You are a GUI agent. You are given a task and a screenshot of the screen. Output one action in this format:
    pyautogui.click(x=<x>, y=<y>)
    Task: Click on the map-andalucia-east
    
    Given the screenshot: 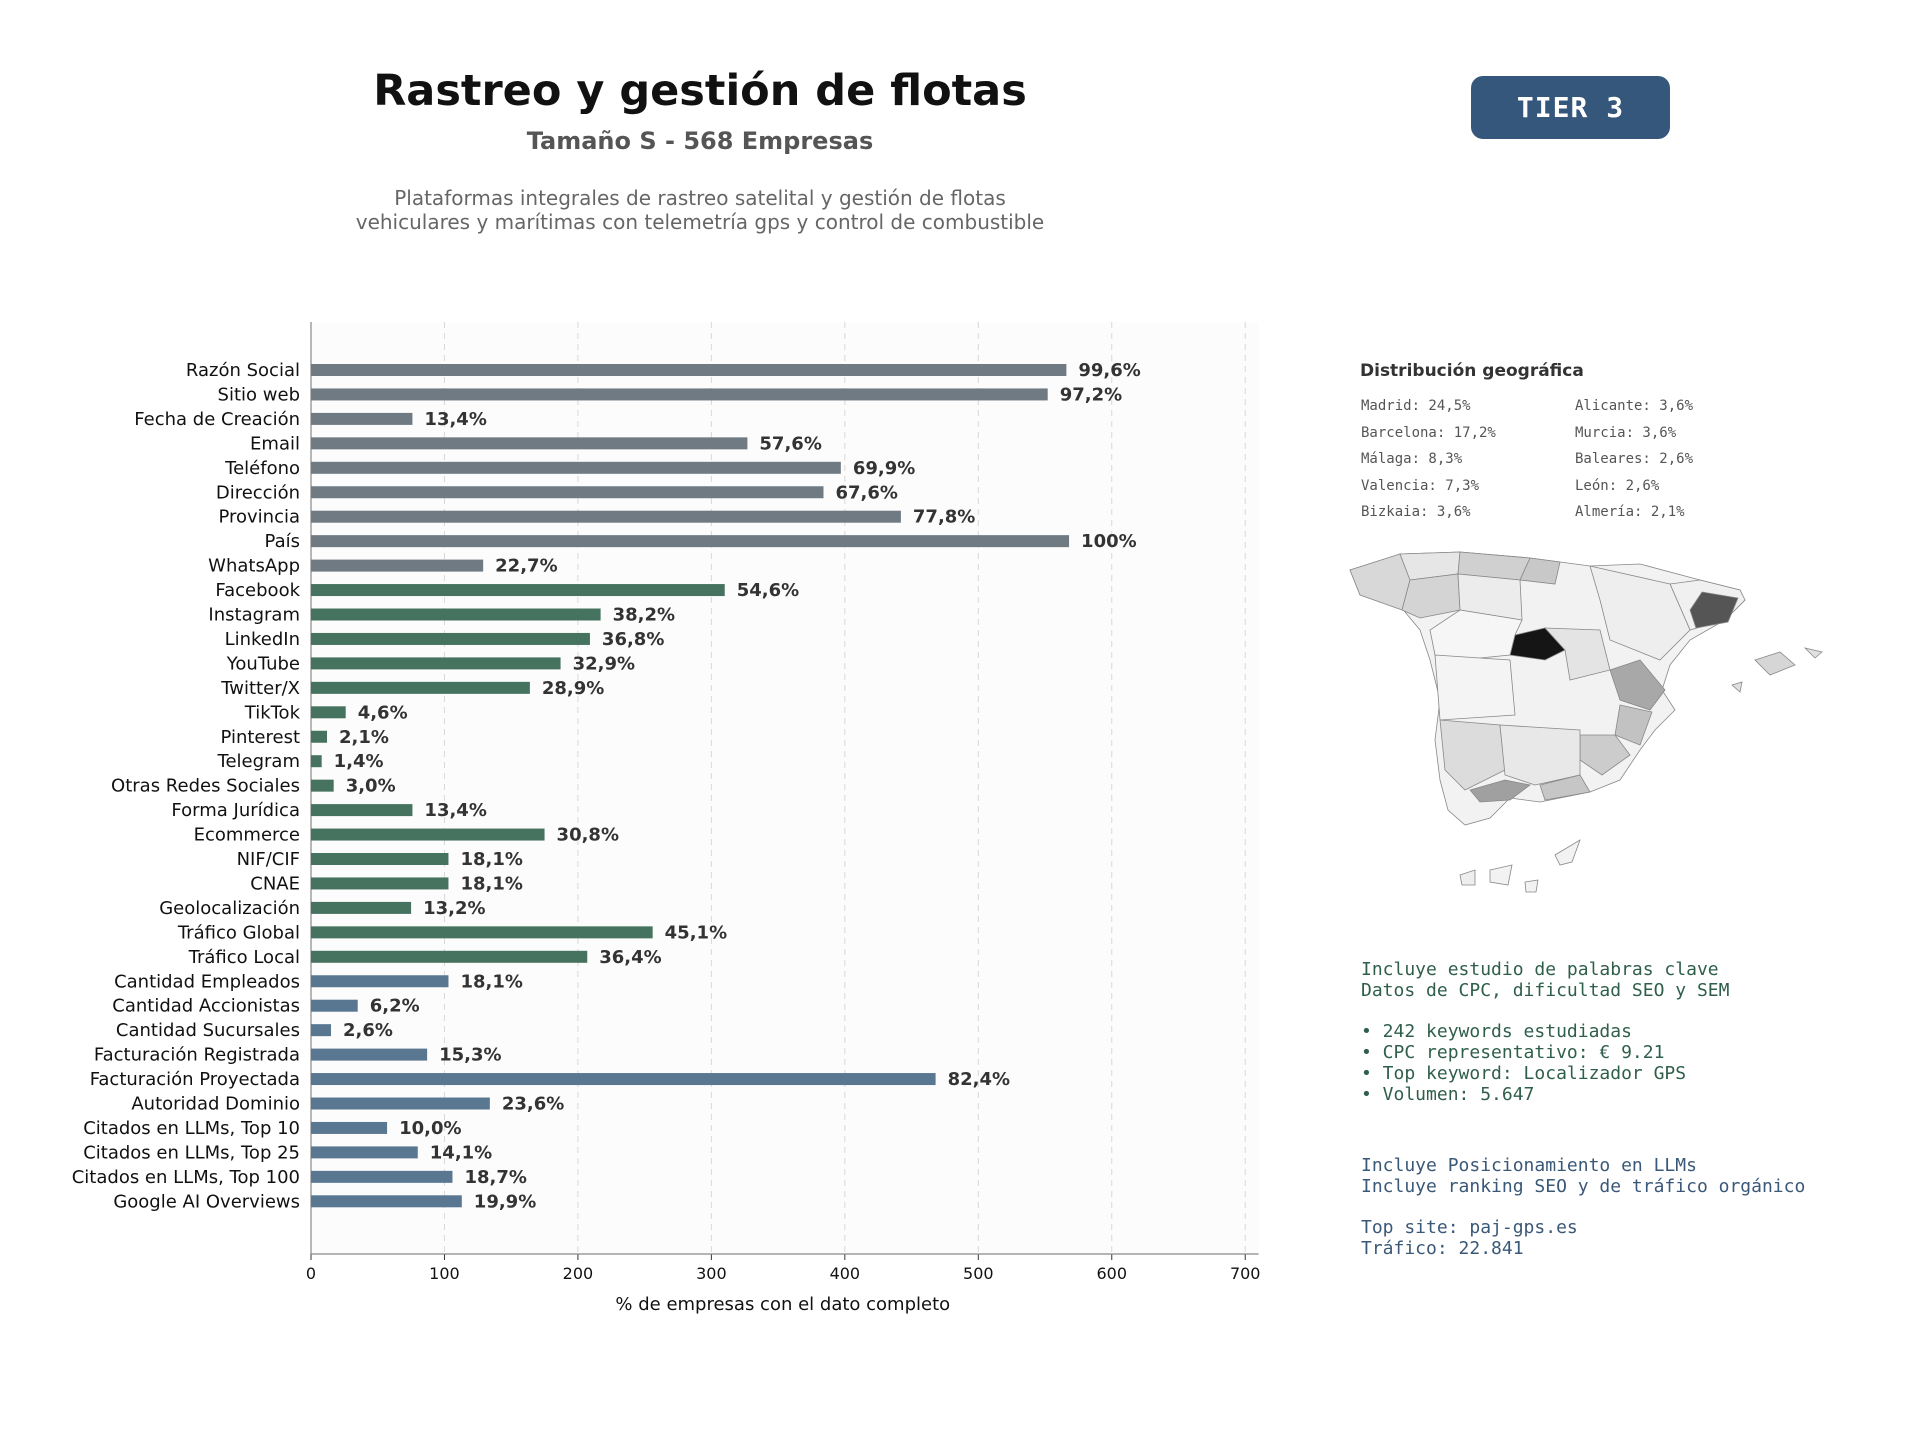 What is the action you would take?
    pyautogui.click(x=1540, y=755)
    